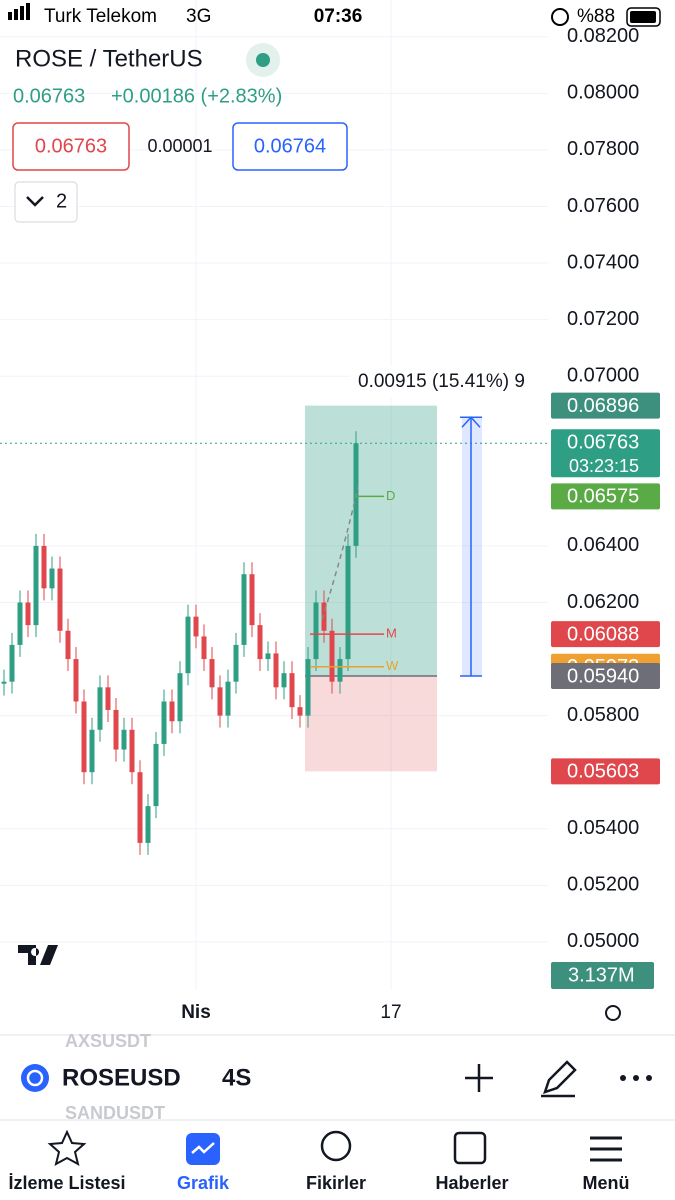 Image resolution: width=675 pixels, height=1200 pixels. Describe the element at coordinates (390, 495) in the screenshot. I see `level-label: D` at that location.